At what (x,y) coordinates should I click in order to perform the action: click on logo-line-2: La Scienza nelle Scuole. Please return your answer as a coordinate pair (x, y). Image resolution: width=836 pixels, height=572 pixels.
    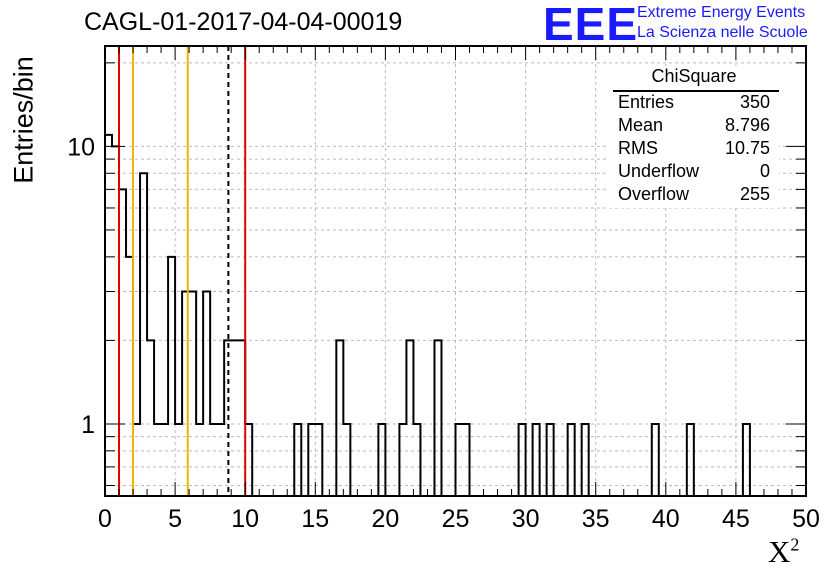
    Looking at the image, I should click on (722, 32).